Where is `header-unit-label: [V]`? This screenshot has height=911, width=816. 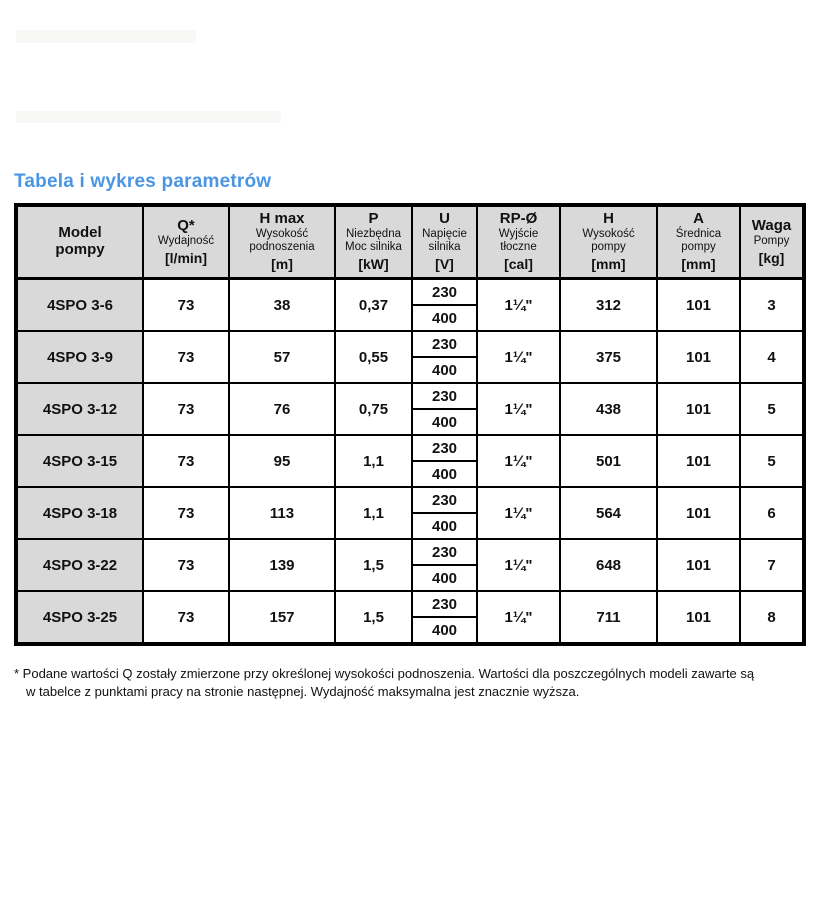
header-unit-label: [V] is located at coordinates (444, 264).